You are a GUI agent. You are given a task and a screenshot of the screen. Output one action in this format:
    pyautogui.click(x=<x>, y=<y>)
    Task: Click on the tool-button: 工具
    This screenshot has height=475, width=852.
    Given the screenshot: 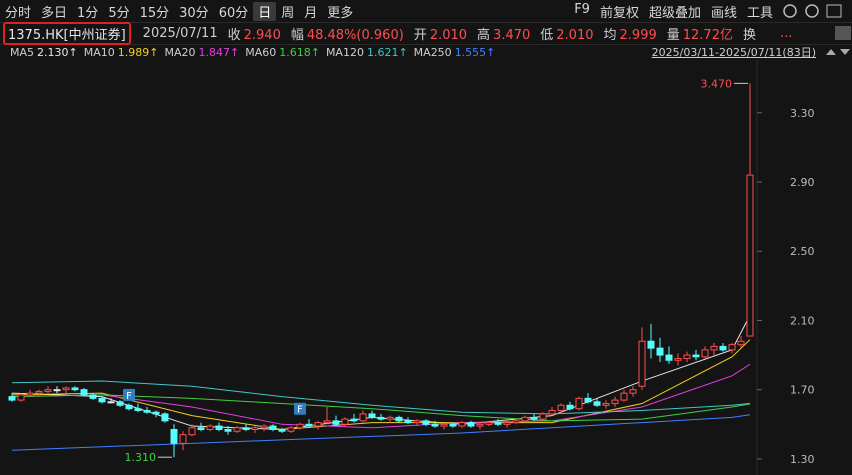 What is the action you would take?
    pyautogui.click(x=759, y=13)
    